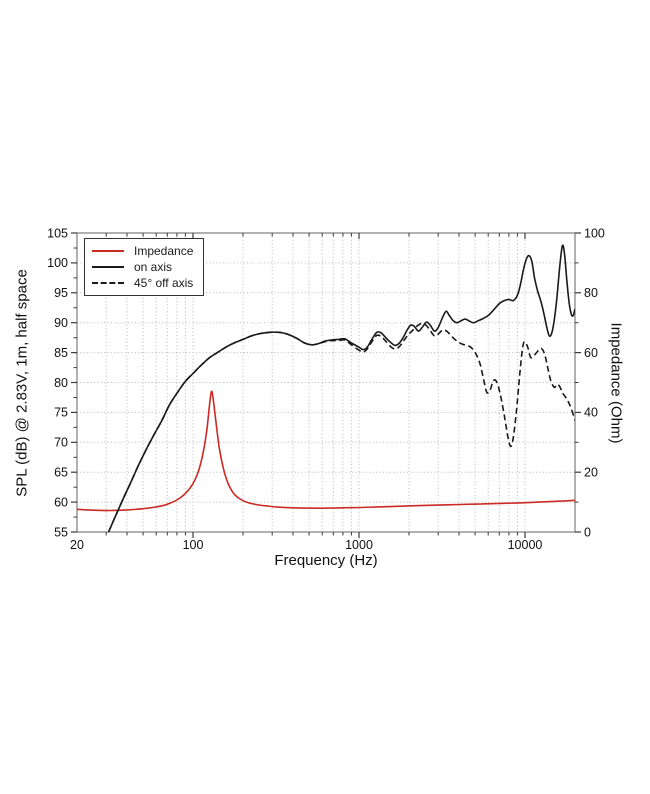  I want to click on legend-item-impedance: Impedance, so click(142, 251).